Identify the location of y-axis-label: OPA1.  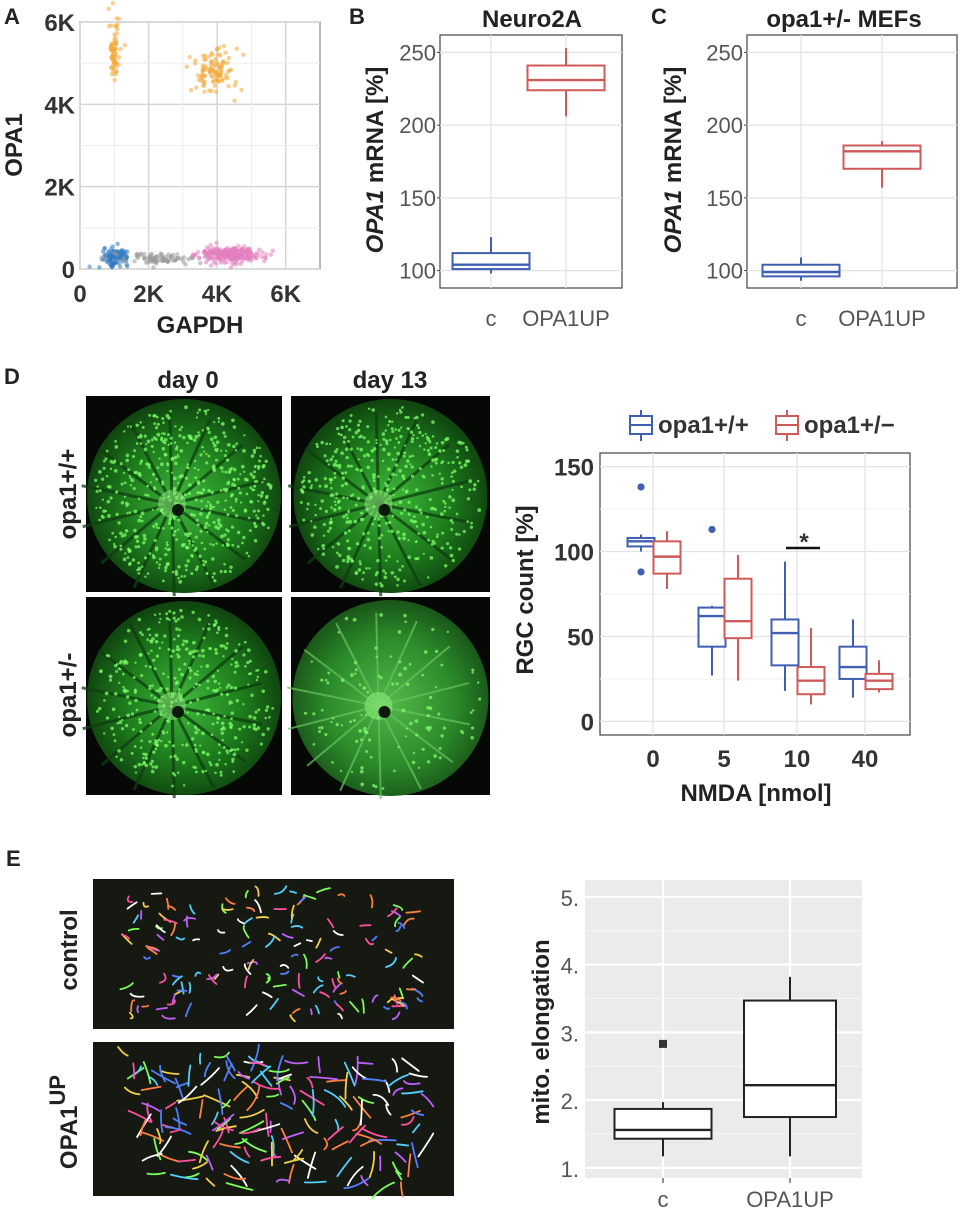
(14, 145).